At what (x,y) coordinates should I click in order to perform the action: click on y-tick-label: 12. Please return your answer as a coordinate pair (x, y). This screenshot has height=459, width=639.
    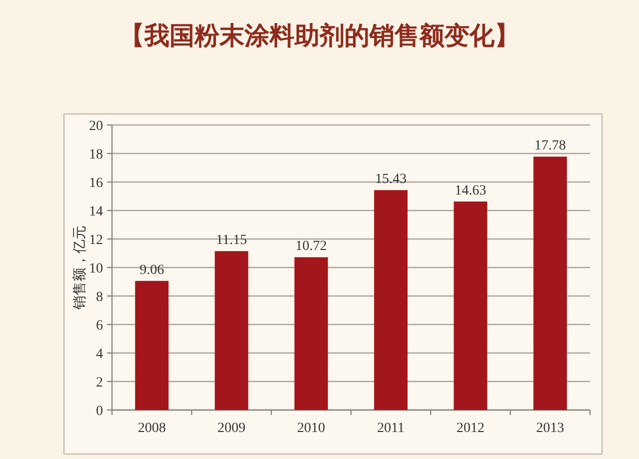
    Looking at the image, I should click on (96, 240).